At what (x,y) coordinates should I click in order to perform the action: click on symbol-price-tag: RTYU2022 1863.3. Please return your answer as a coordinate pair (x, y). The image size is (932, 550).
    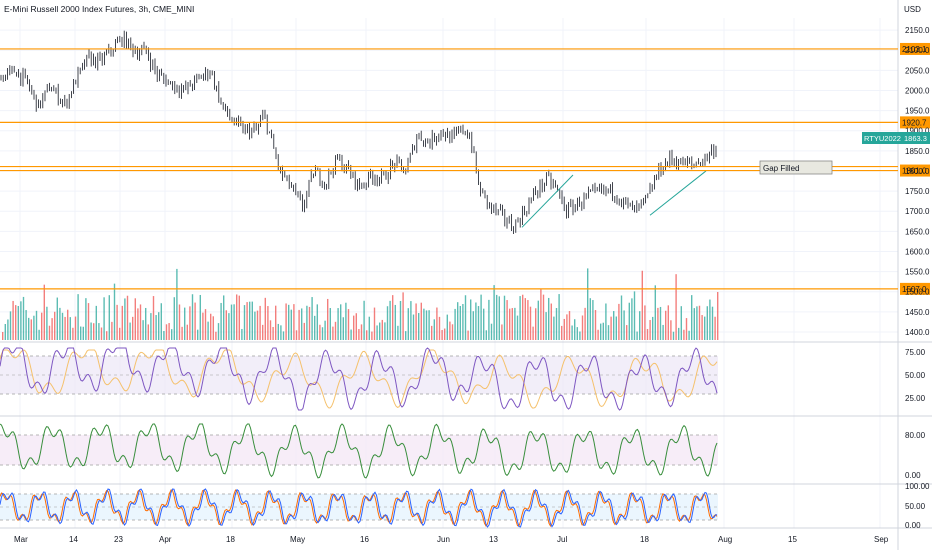
    Looking at the image, I should click on (896, 138).